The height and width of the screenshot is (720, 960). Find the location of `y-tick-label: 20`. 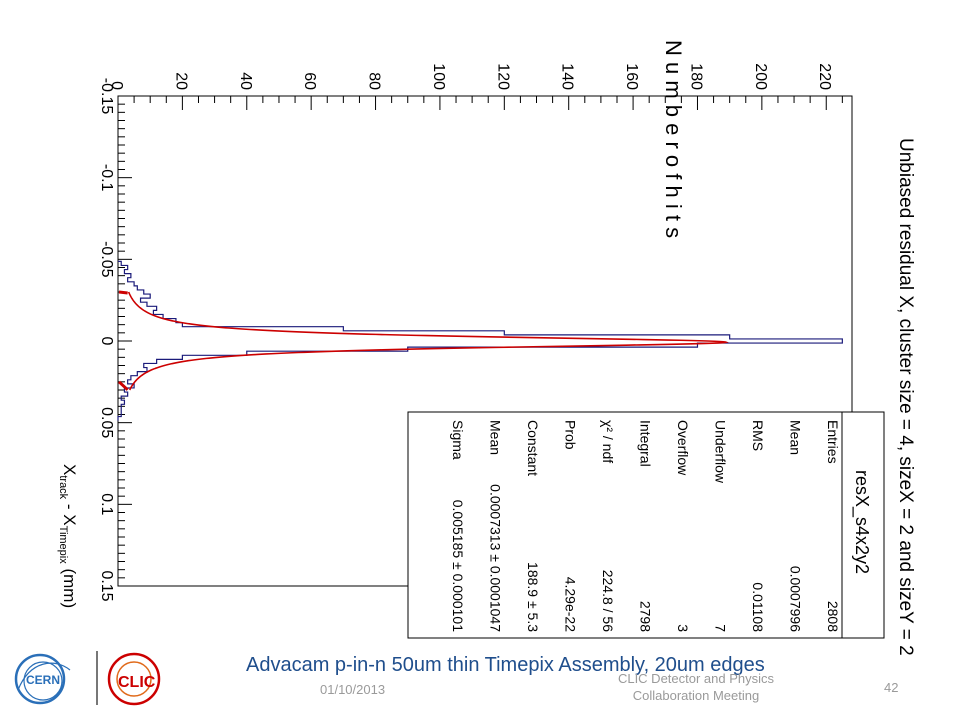

y-tick-label: 20 is located at coordinates (180, 81).